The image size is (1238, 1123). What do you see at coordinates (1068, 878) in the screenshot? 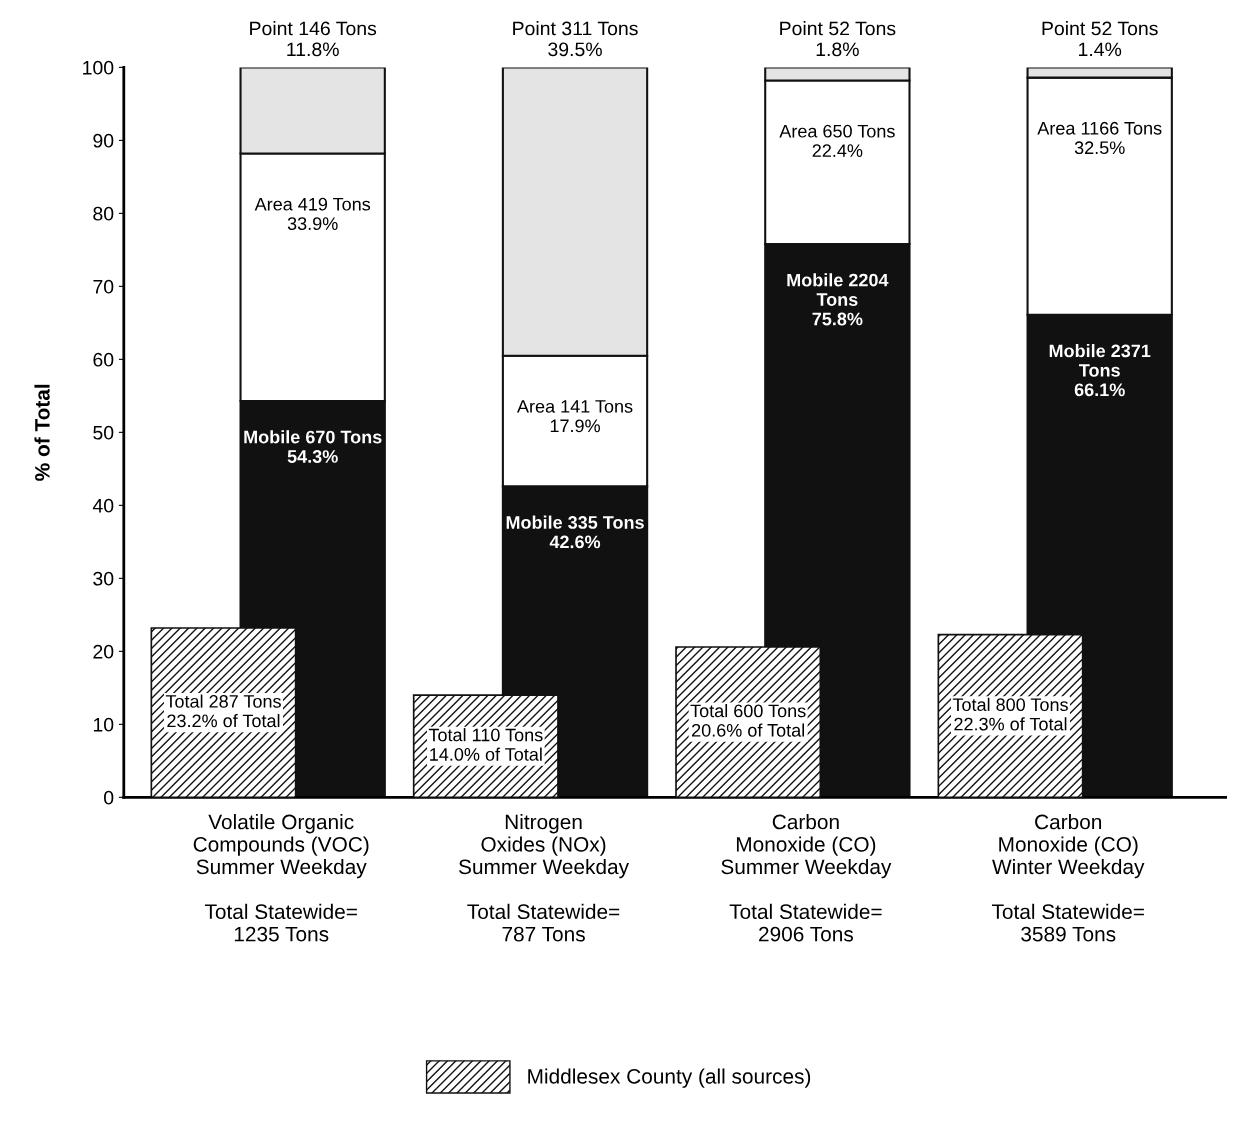
I see `category-label: Carbon Monoxide (CO) Winter Weekday Total Statewide= 3589 Tons` at bounding box center [1068, 878].